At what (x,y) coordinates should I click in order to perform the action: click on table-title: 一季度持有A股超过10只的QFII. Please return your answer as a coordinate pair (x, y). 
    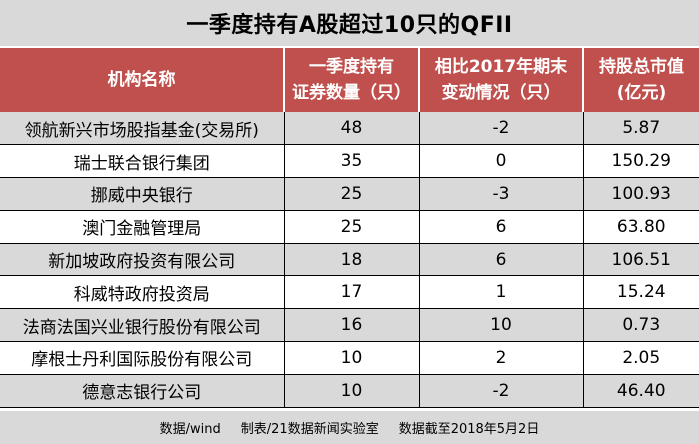
    Looking at the image, I should click on (349, 24).